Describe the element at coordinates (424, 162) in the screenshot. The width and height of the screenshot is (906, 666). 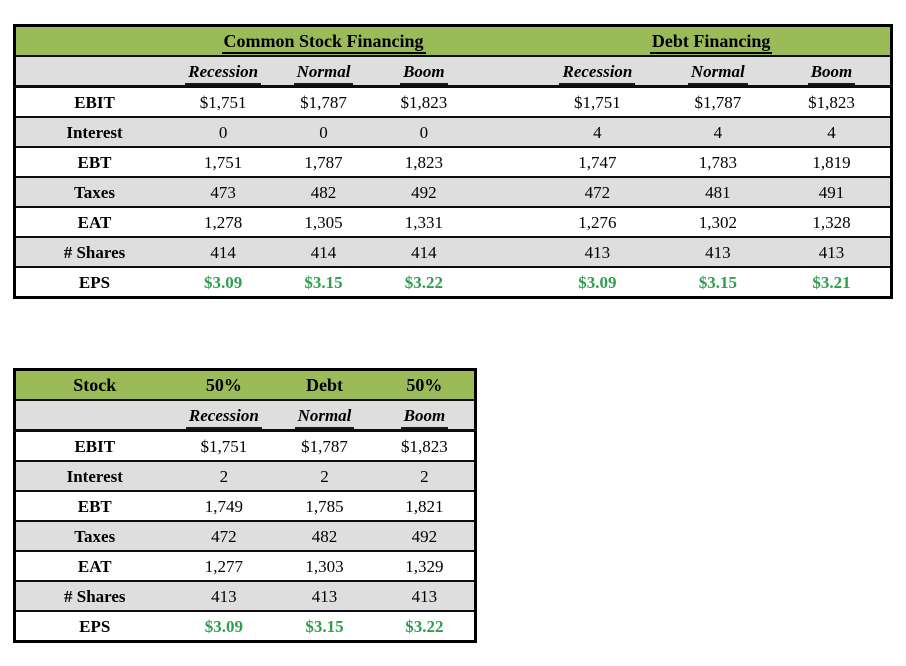
I see `value-cell: 1,823` at that location.